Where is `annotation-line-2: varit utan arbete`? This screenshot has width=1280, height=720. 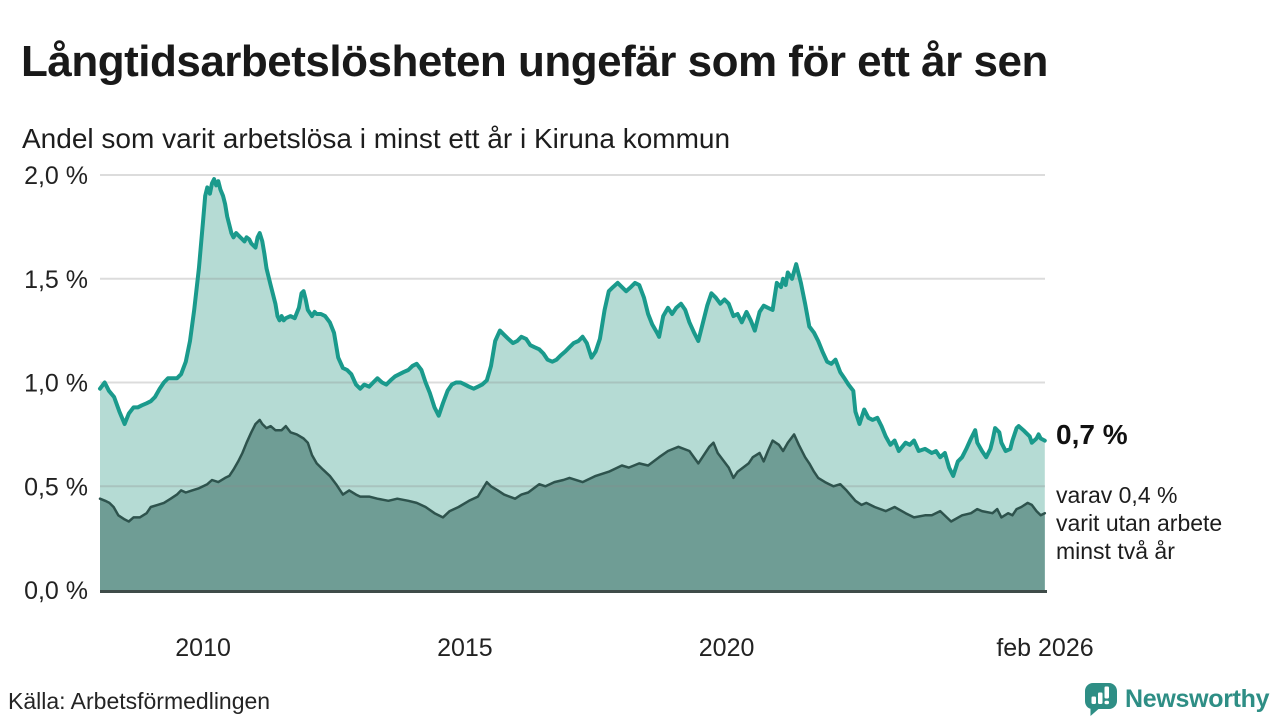 annotation-line-2: varit utan arbete is located at coordinates (1139, 523).